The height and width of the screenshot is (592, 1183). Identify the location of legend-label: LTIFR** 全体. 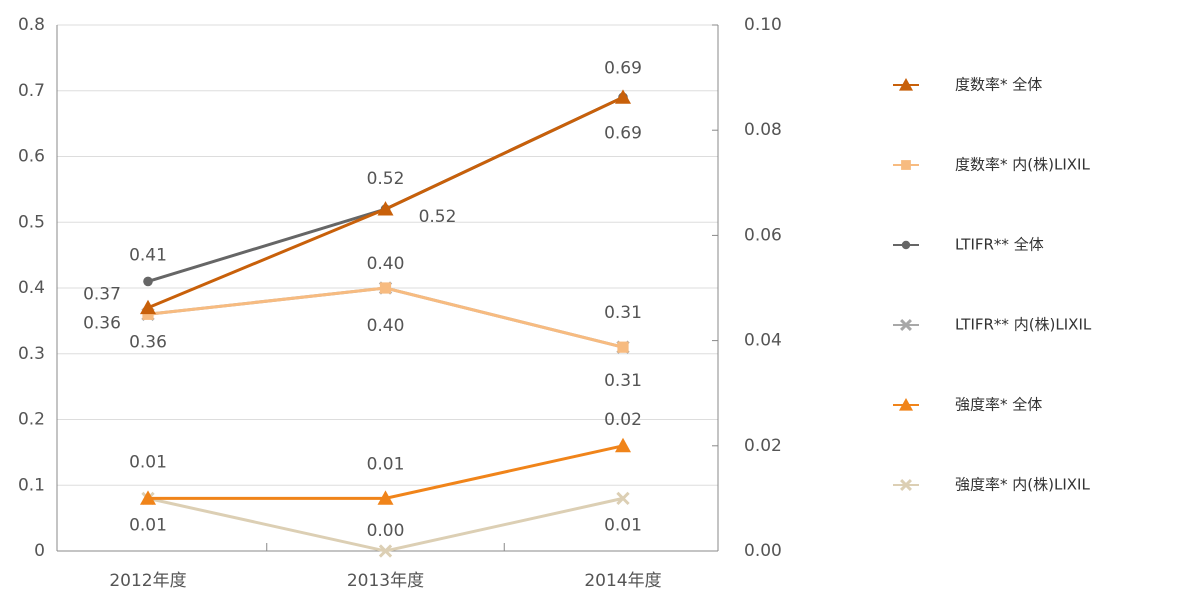
(999, 245).